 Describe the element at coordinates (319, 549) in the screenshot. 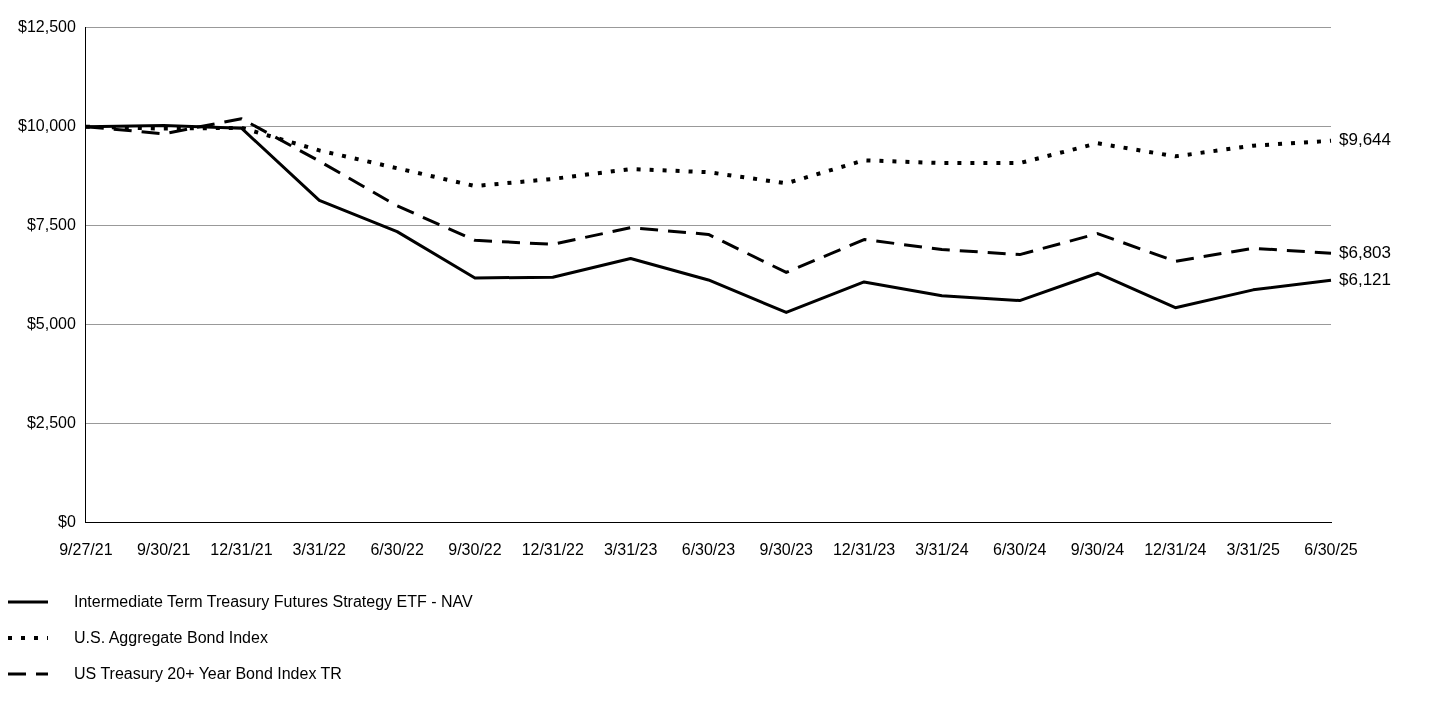

I see `x-tick-label: 3/31/22` at that location.